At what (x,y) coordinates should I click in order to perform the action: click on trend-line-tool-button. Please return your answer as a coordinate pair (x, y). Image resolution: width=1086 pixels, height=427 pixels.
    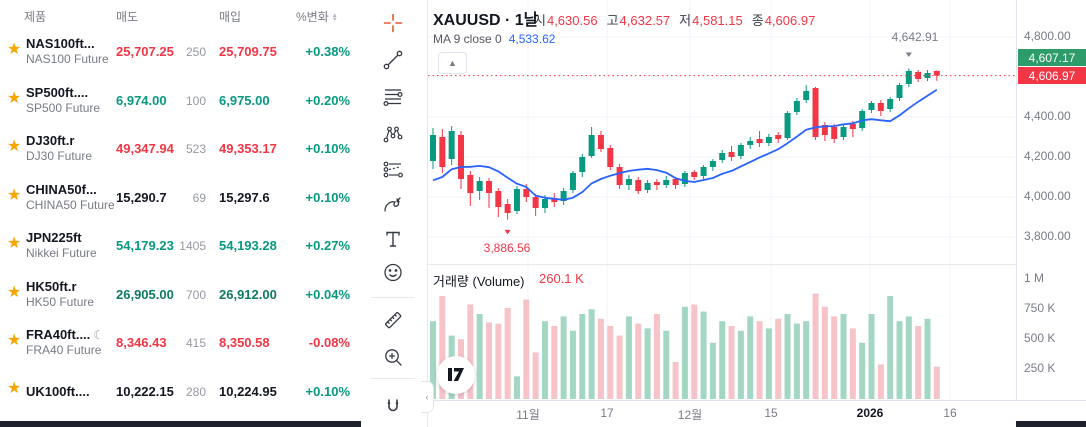
    Looking at the image, I should click on (393, 60).